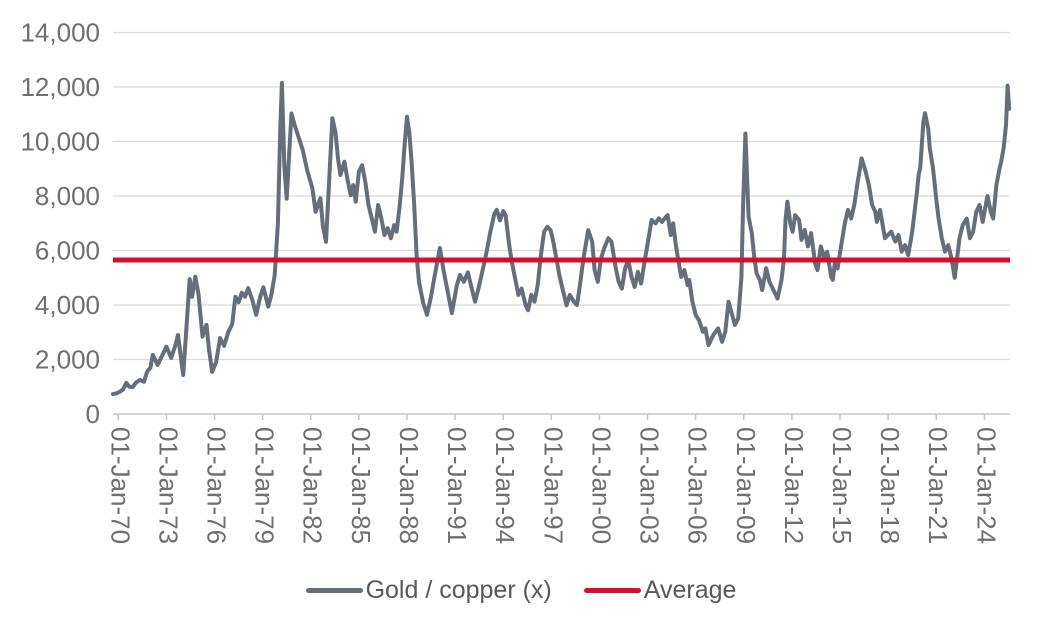  I want to click on y-axis-tick-label: 4,000, so click(67, 305).